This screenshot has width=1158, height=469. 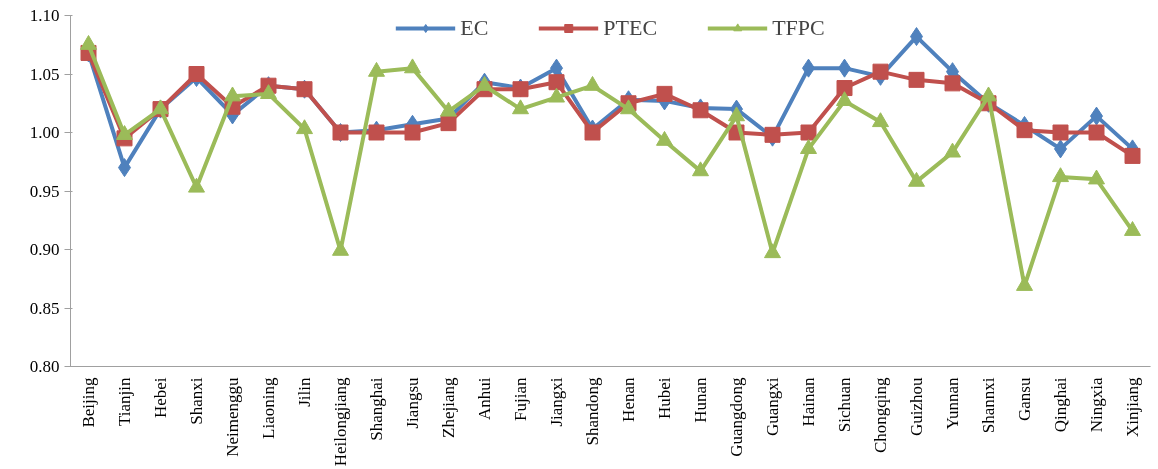 I want to click on x-tick-label: Yunnan, so click(x=952, y=403).